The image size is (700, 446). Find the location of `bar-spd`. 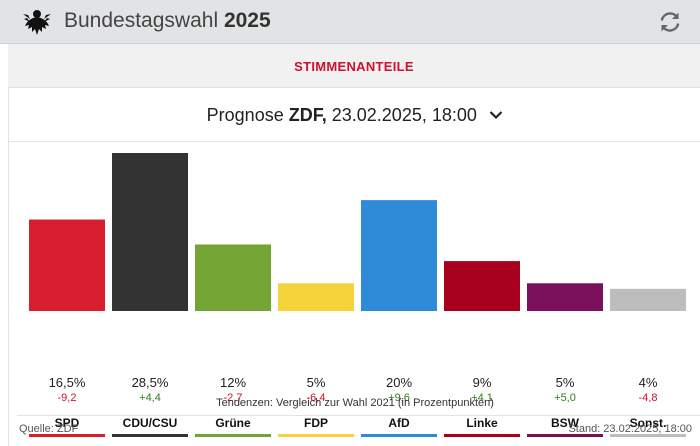

bar-spd is located at coordinates (67, 265).